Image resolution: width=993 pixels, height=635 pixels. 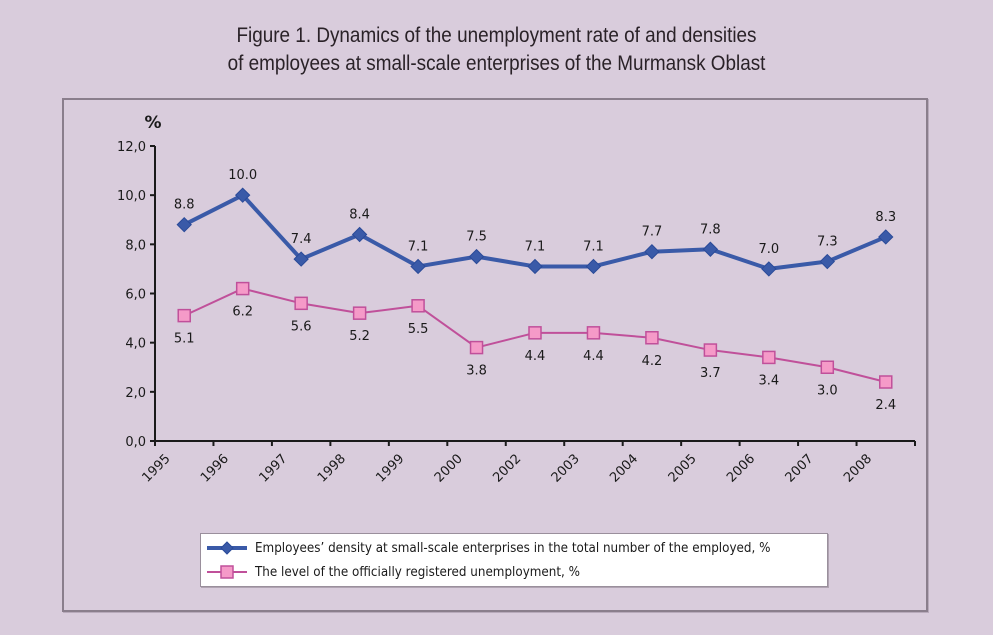 I want to click on x-tick-label: 2003, so click(x=566, y=469).